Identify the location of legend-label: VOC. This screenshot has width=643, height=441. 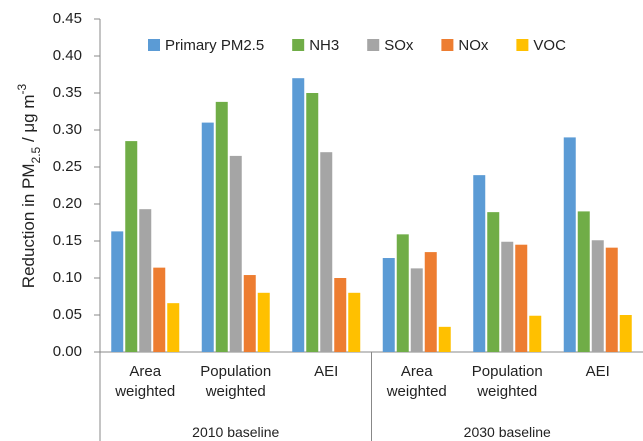
(549, 45).